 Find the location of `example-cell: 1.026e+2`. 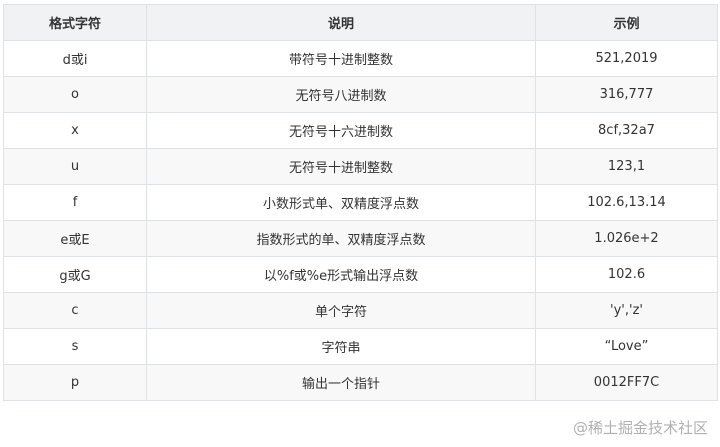

example-cell: 1.026e+2 is located at coordinates (626, 238).